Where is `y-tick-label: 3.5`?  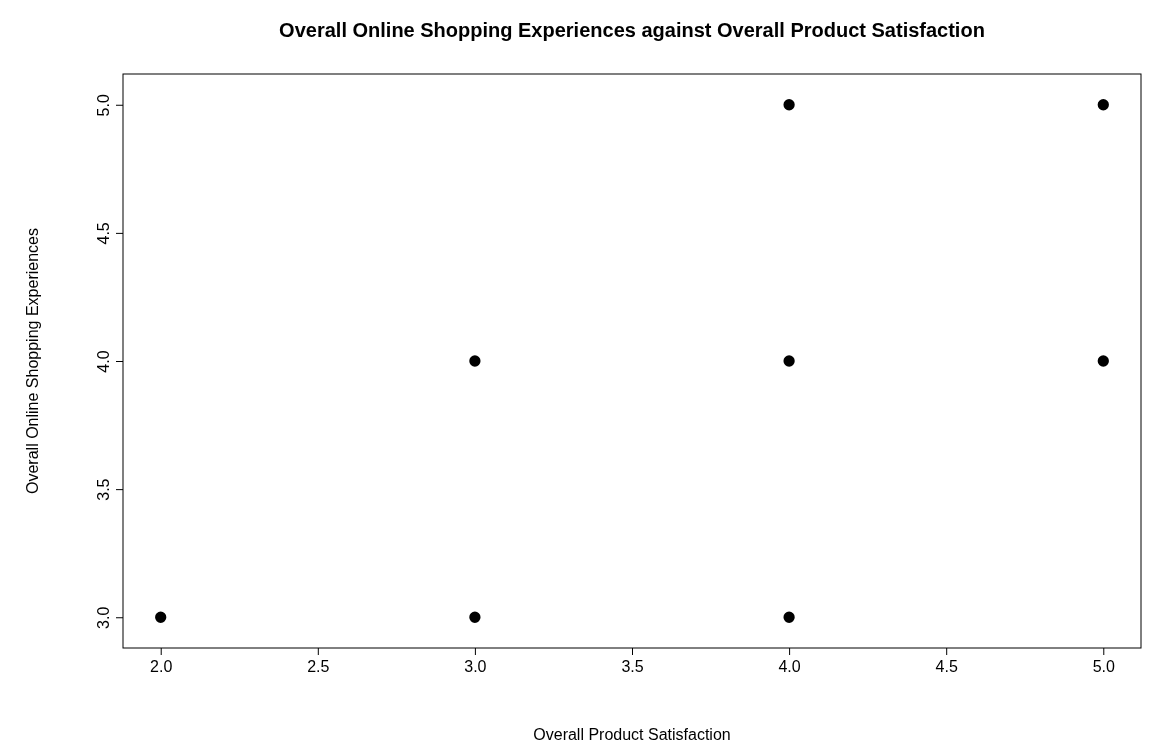
y-tick-label: 3.5 is located at coordinates (103, 489).